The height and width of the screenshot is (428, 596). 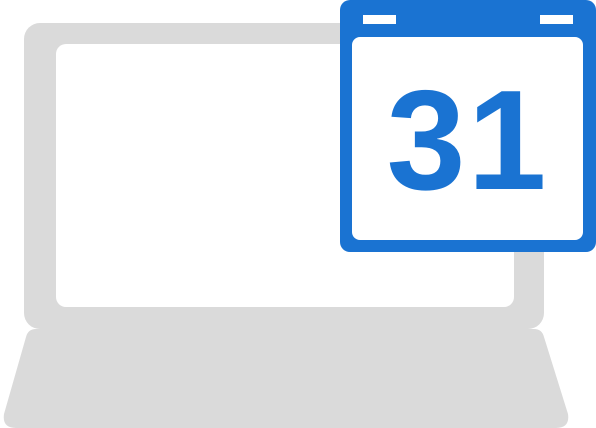 I want to click on calendar-day-number: 31, so click(x=467, y=140).